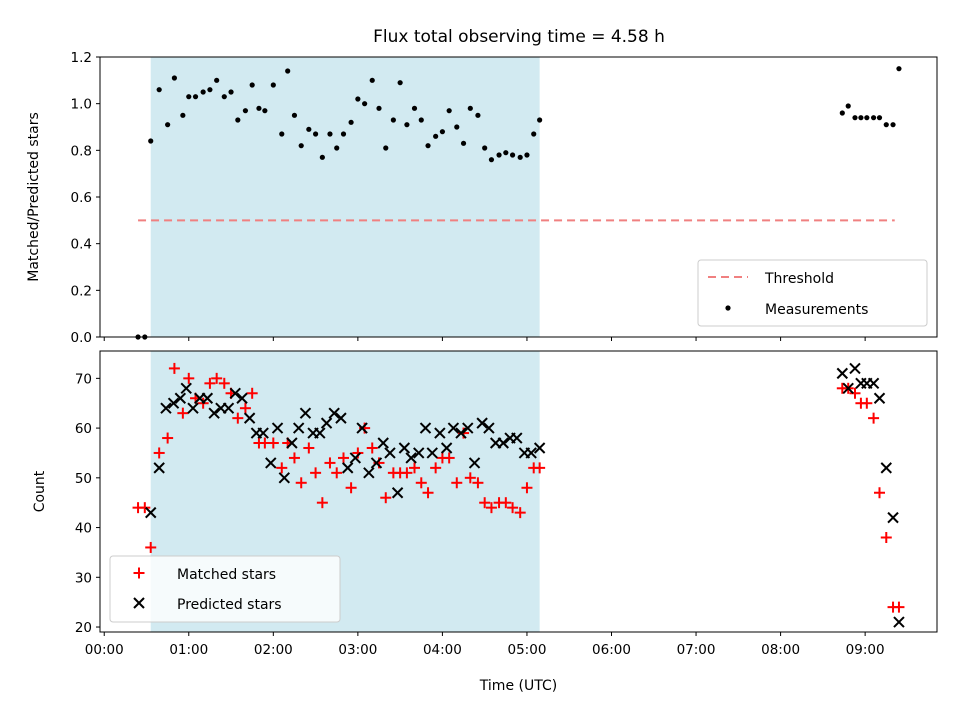 This screenshot has width=960, height=720. What do you see at coordinates (83, 429) in the screenshot?
I see `bottom-y-tick-label: 60` at bounding box center [83, 429].